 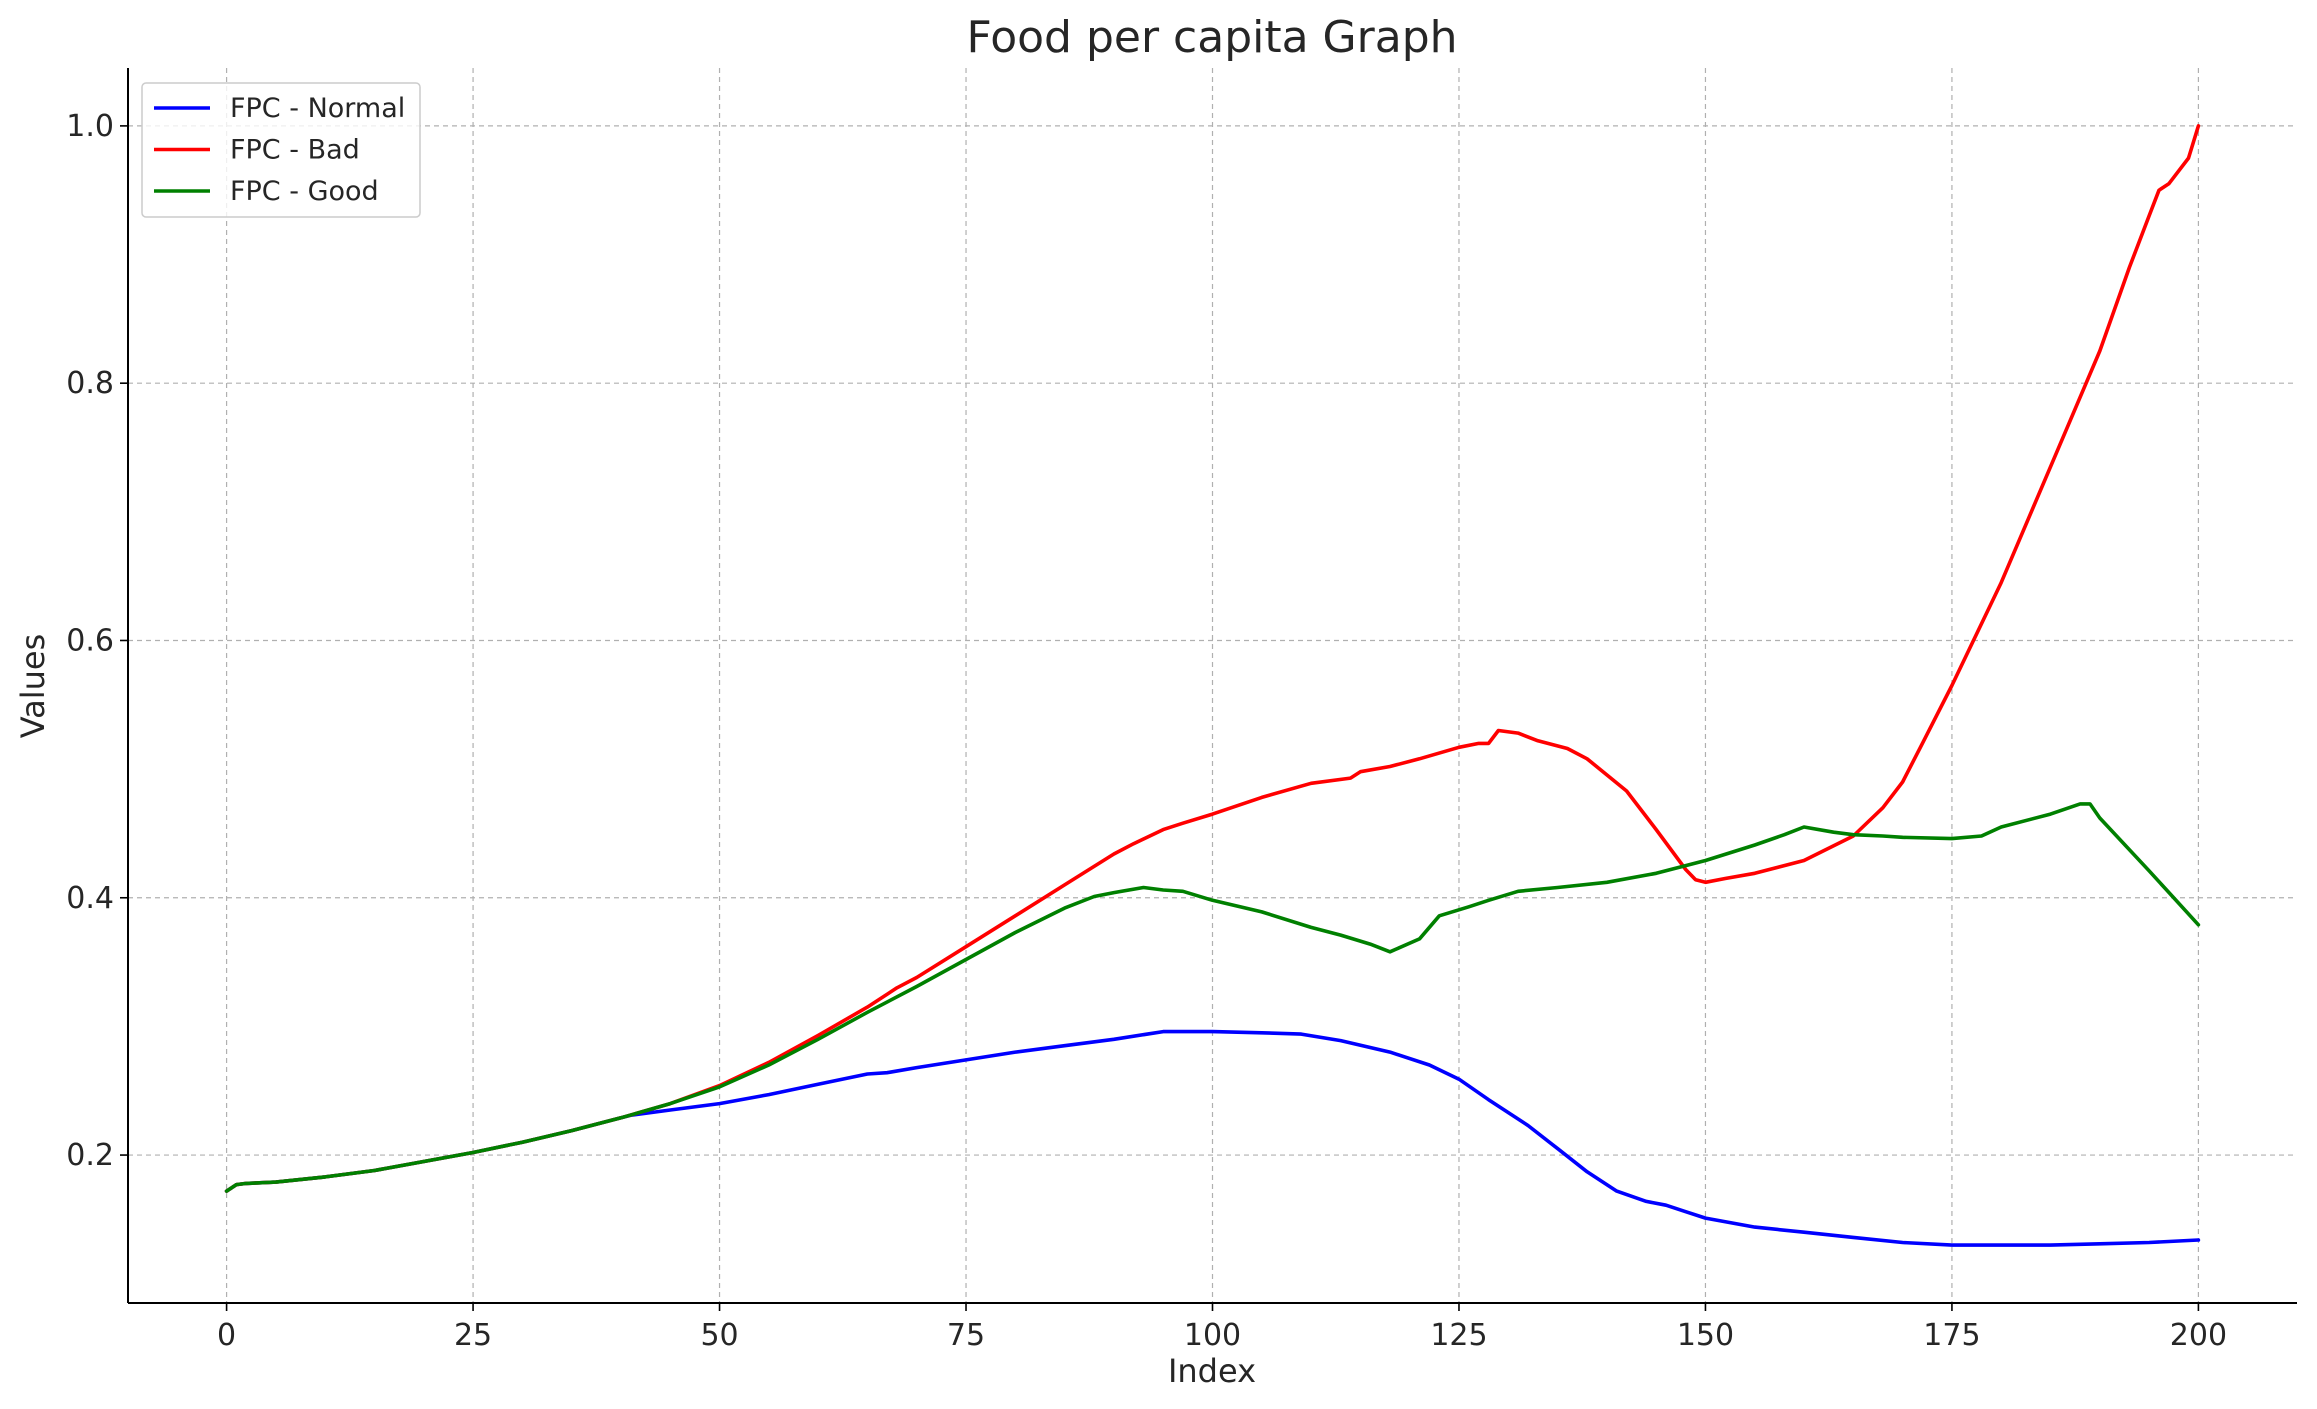 I want to click on legend-box, so click(x=281, y=150).